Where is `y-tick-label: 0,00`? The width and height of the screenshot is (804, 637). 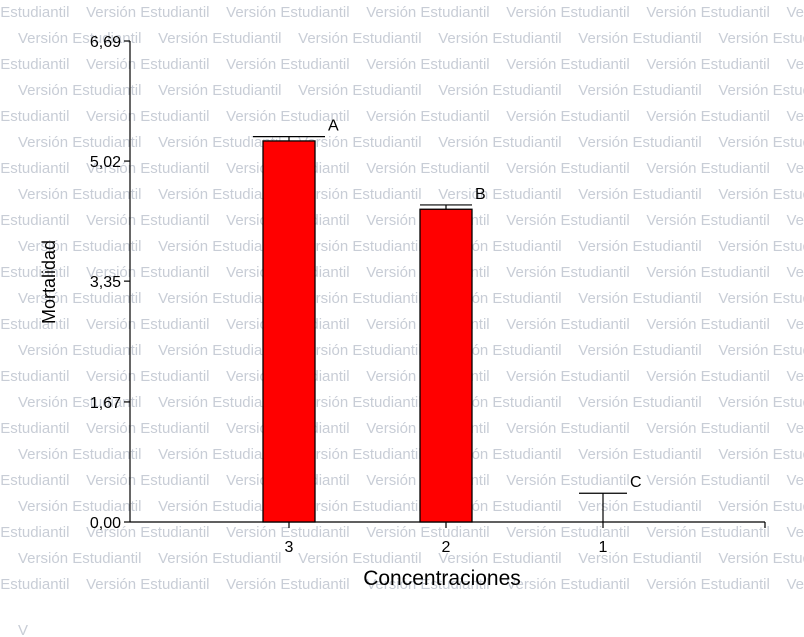
y-tick-label: 0,00 is located at coordinates (105, 523).